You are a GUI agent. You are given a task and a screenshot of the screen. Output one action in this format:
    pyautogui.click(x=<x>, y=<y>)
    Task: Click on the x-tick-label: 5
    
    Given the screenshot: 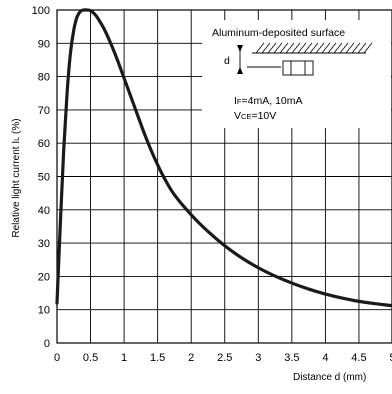 What is the action you would take?
    pyautogui.click(x=390, y=358)
    